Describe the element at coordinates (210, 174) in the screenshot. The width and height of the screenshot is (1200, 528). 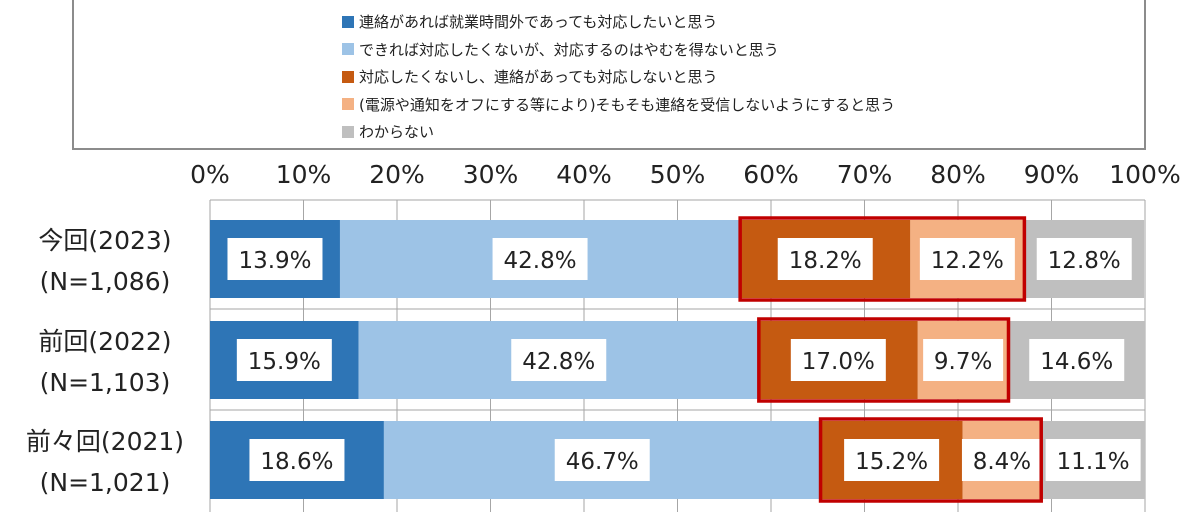
I see `x-tick-label: 0%` at that location.